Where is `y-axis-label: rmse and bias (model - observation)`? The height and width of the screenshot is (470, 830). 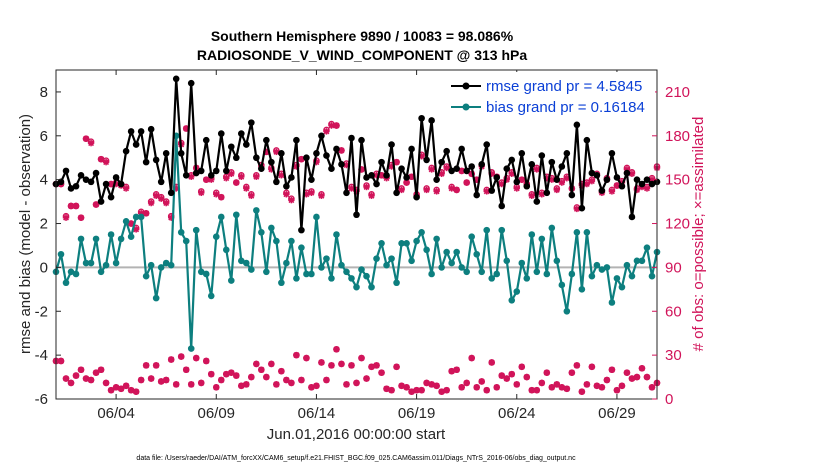
y-axis-label: rmse and bias (model - observation) is located at coordinates (25, 234).